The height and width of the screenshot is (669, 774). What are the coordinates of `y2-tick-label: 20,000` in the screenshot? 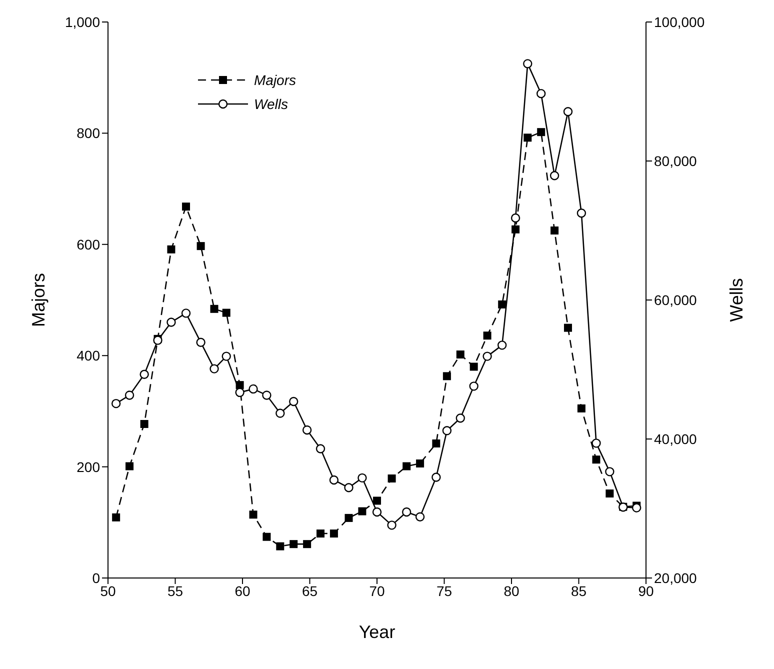 It's located at (676, 578).